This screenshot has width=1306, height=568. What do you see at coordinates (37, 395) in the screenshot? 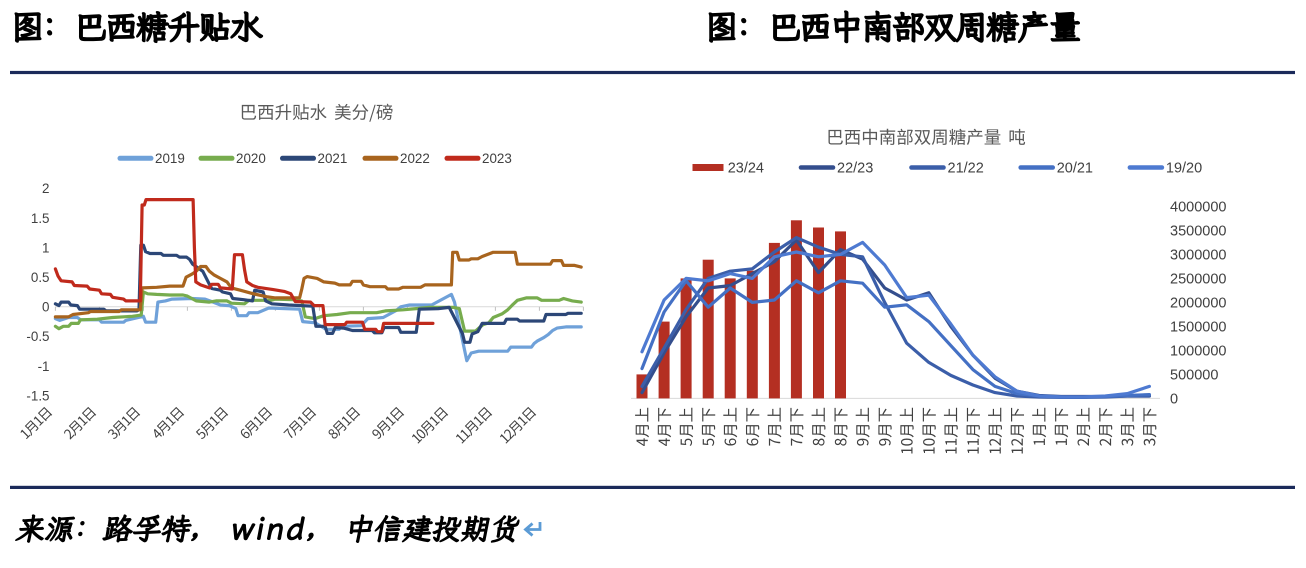
I see `svg-text: -1.5` at bounding box center [37, 395].